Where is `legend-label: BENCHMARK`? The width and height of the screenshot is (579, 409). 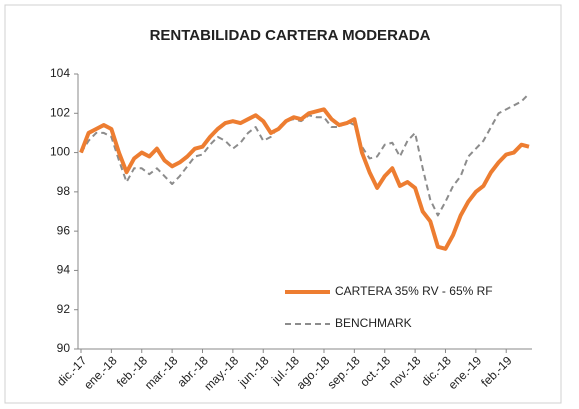
legend-label: BENCHMARK is located at coordinates (373, 323).